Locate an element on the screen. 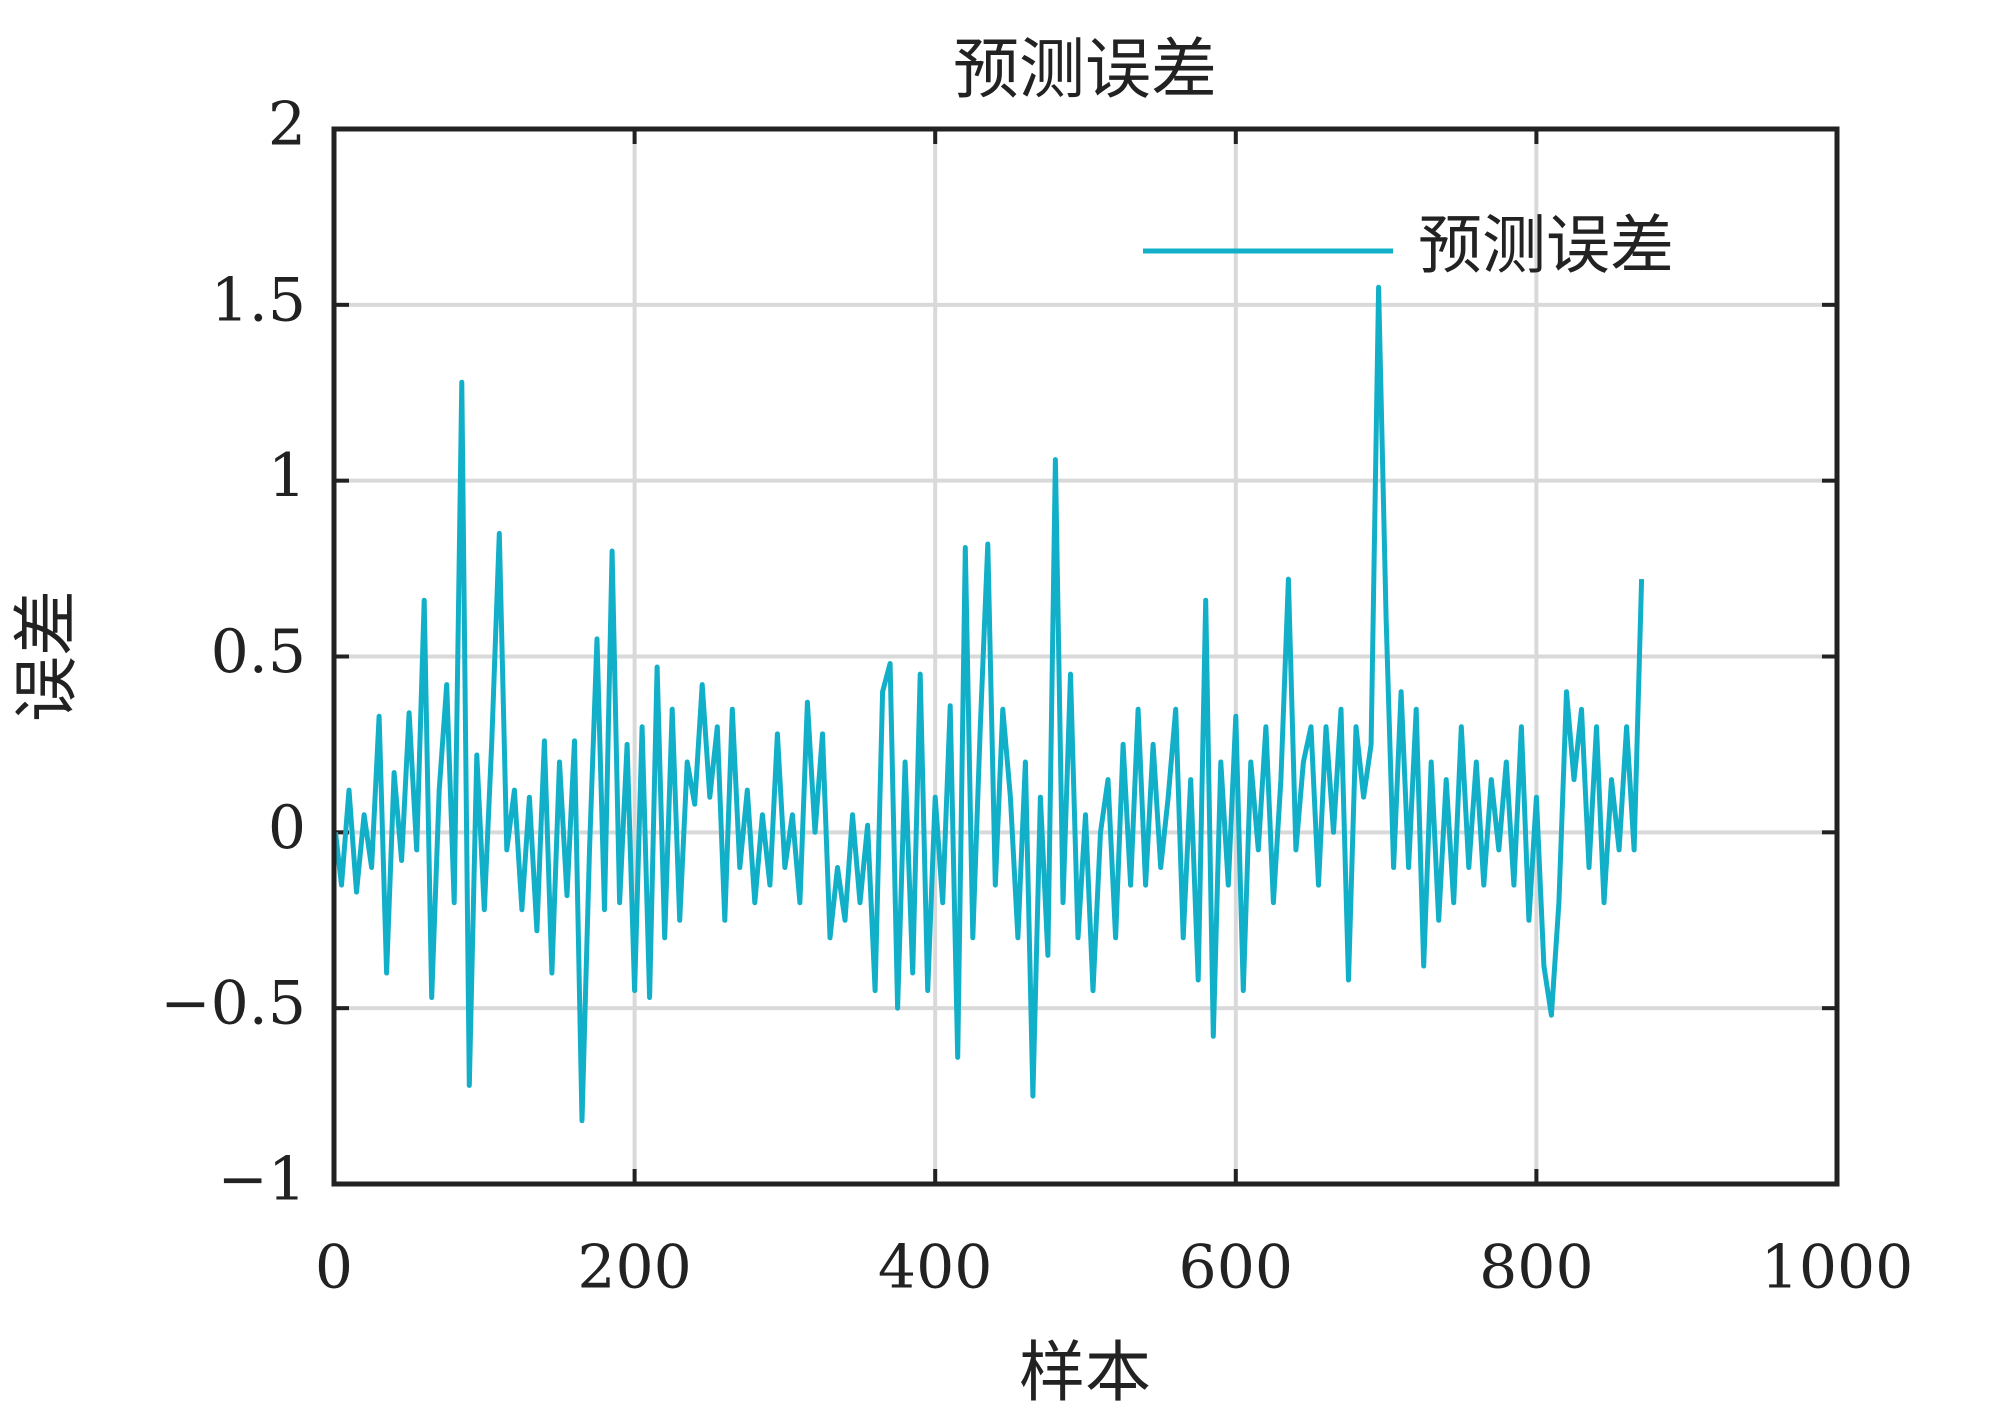 The width and height of the screenshot is (2008, 1417). x-tick-label: 800 is located at coordinates (1536, 1268).